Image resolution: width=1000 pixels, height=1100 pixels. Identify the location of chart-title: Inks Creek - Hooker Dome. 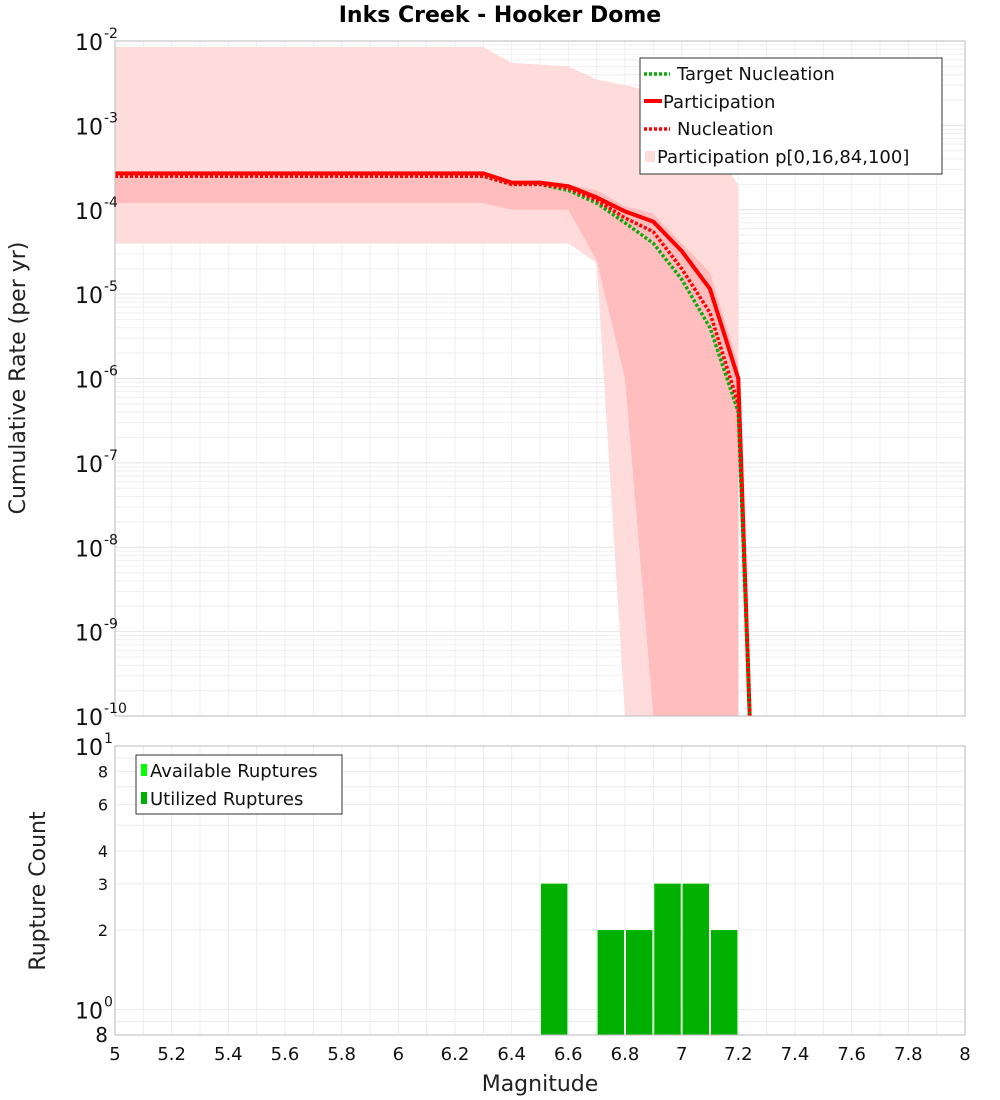
(500, 15).